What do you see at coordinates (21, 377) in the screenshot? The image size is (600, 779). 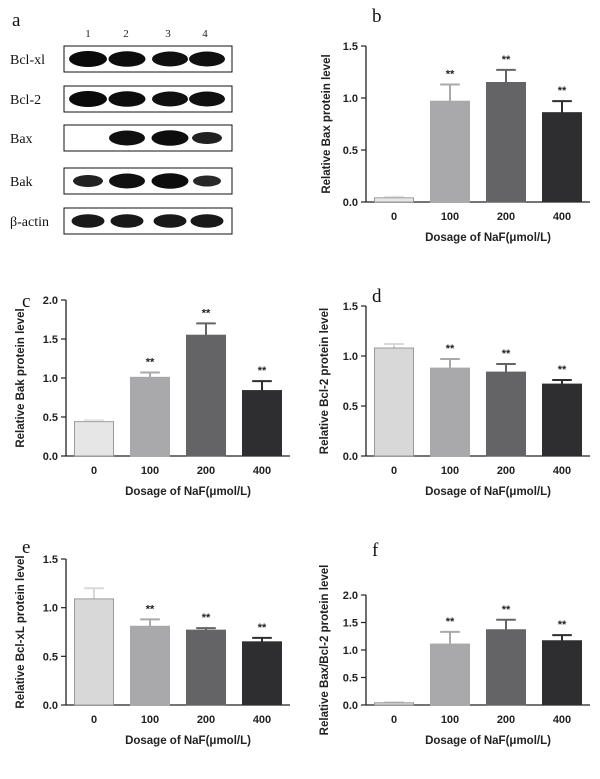 I see `y-axis-label: Relative Bak protein level` at bounding box center [21, 377].